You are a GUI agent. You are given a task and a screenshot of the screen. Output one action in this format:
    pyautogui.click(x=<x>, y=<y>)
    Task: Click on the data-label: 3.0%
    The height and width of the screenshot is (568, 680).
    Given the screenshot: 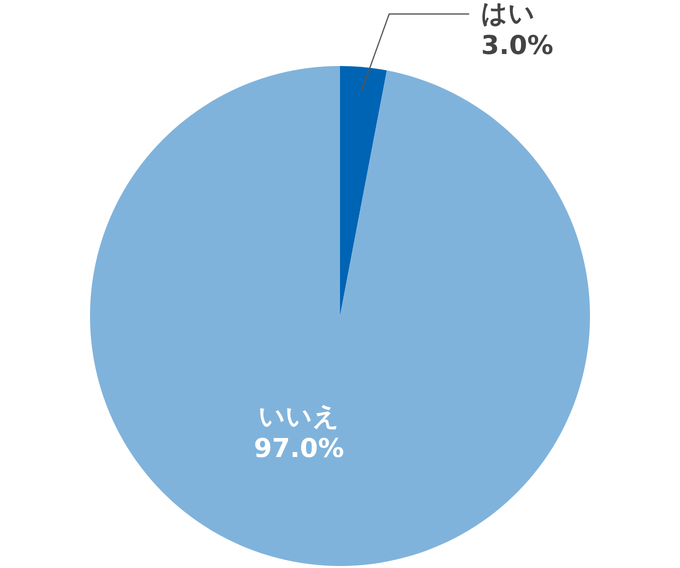 What is the action you would take?
    pyautogui.click(x=517, y=46)
    